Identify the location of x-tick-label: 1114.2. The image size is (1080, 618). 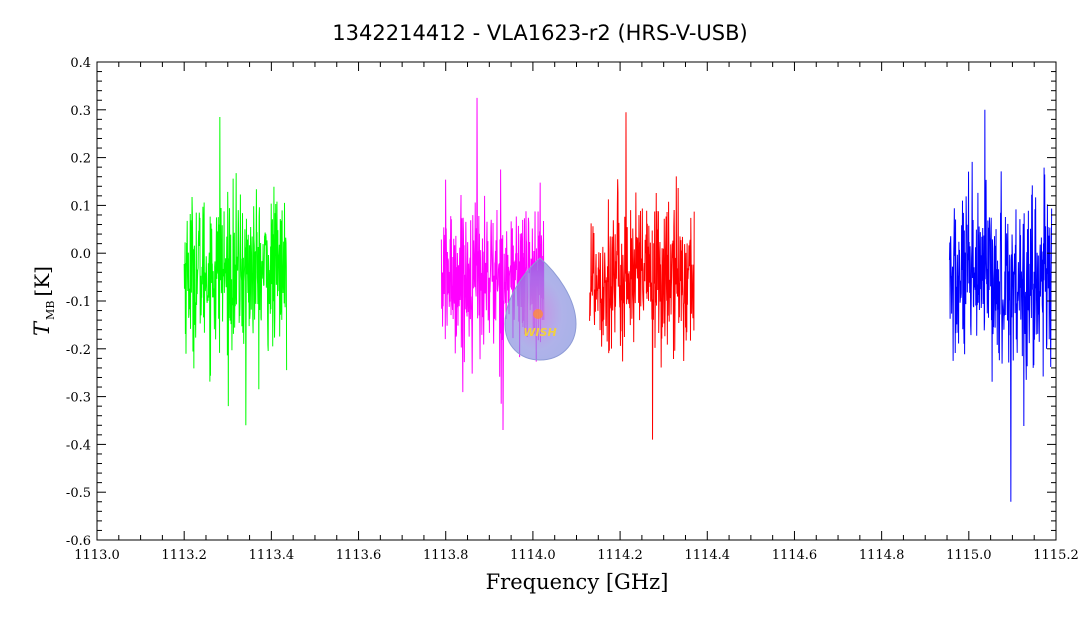
(620, 555).